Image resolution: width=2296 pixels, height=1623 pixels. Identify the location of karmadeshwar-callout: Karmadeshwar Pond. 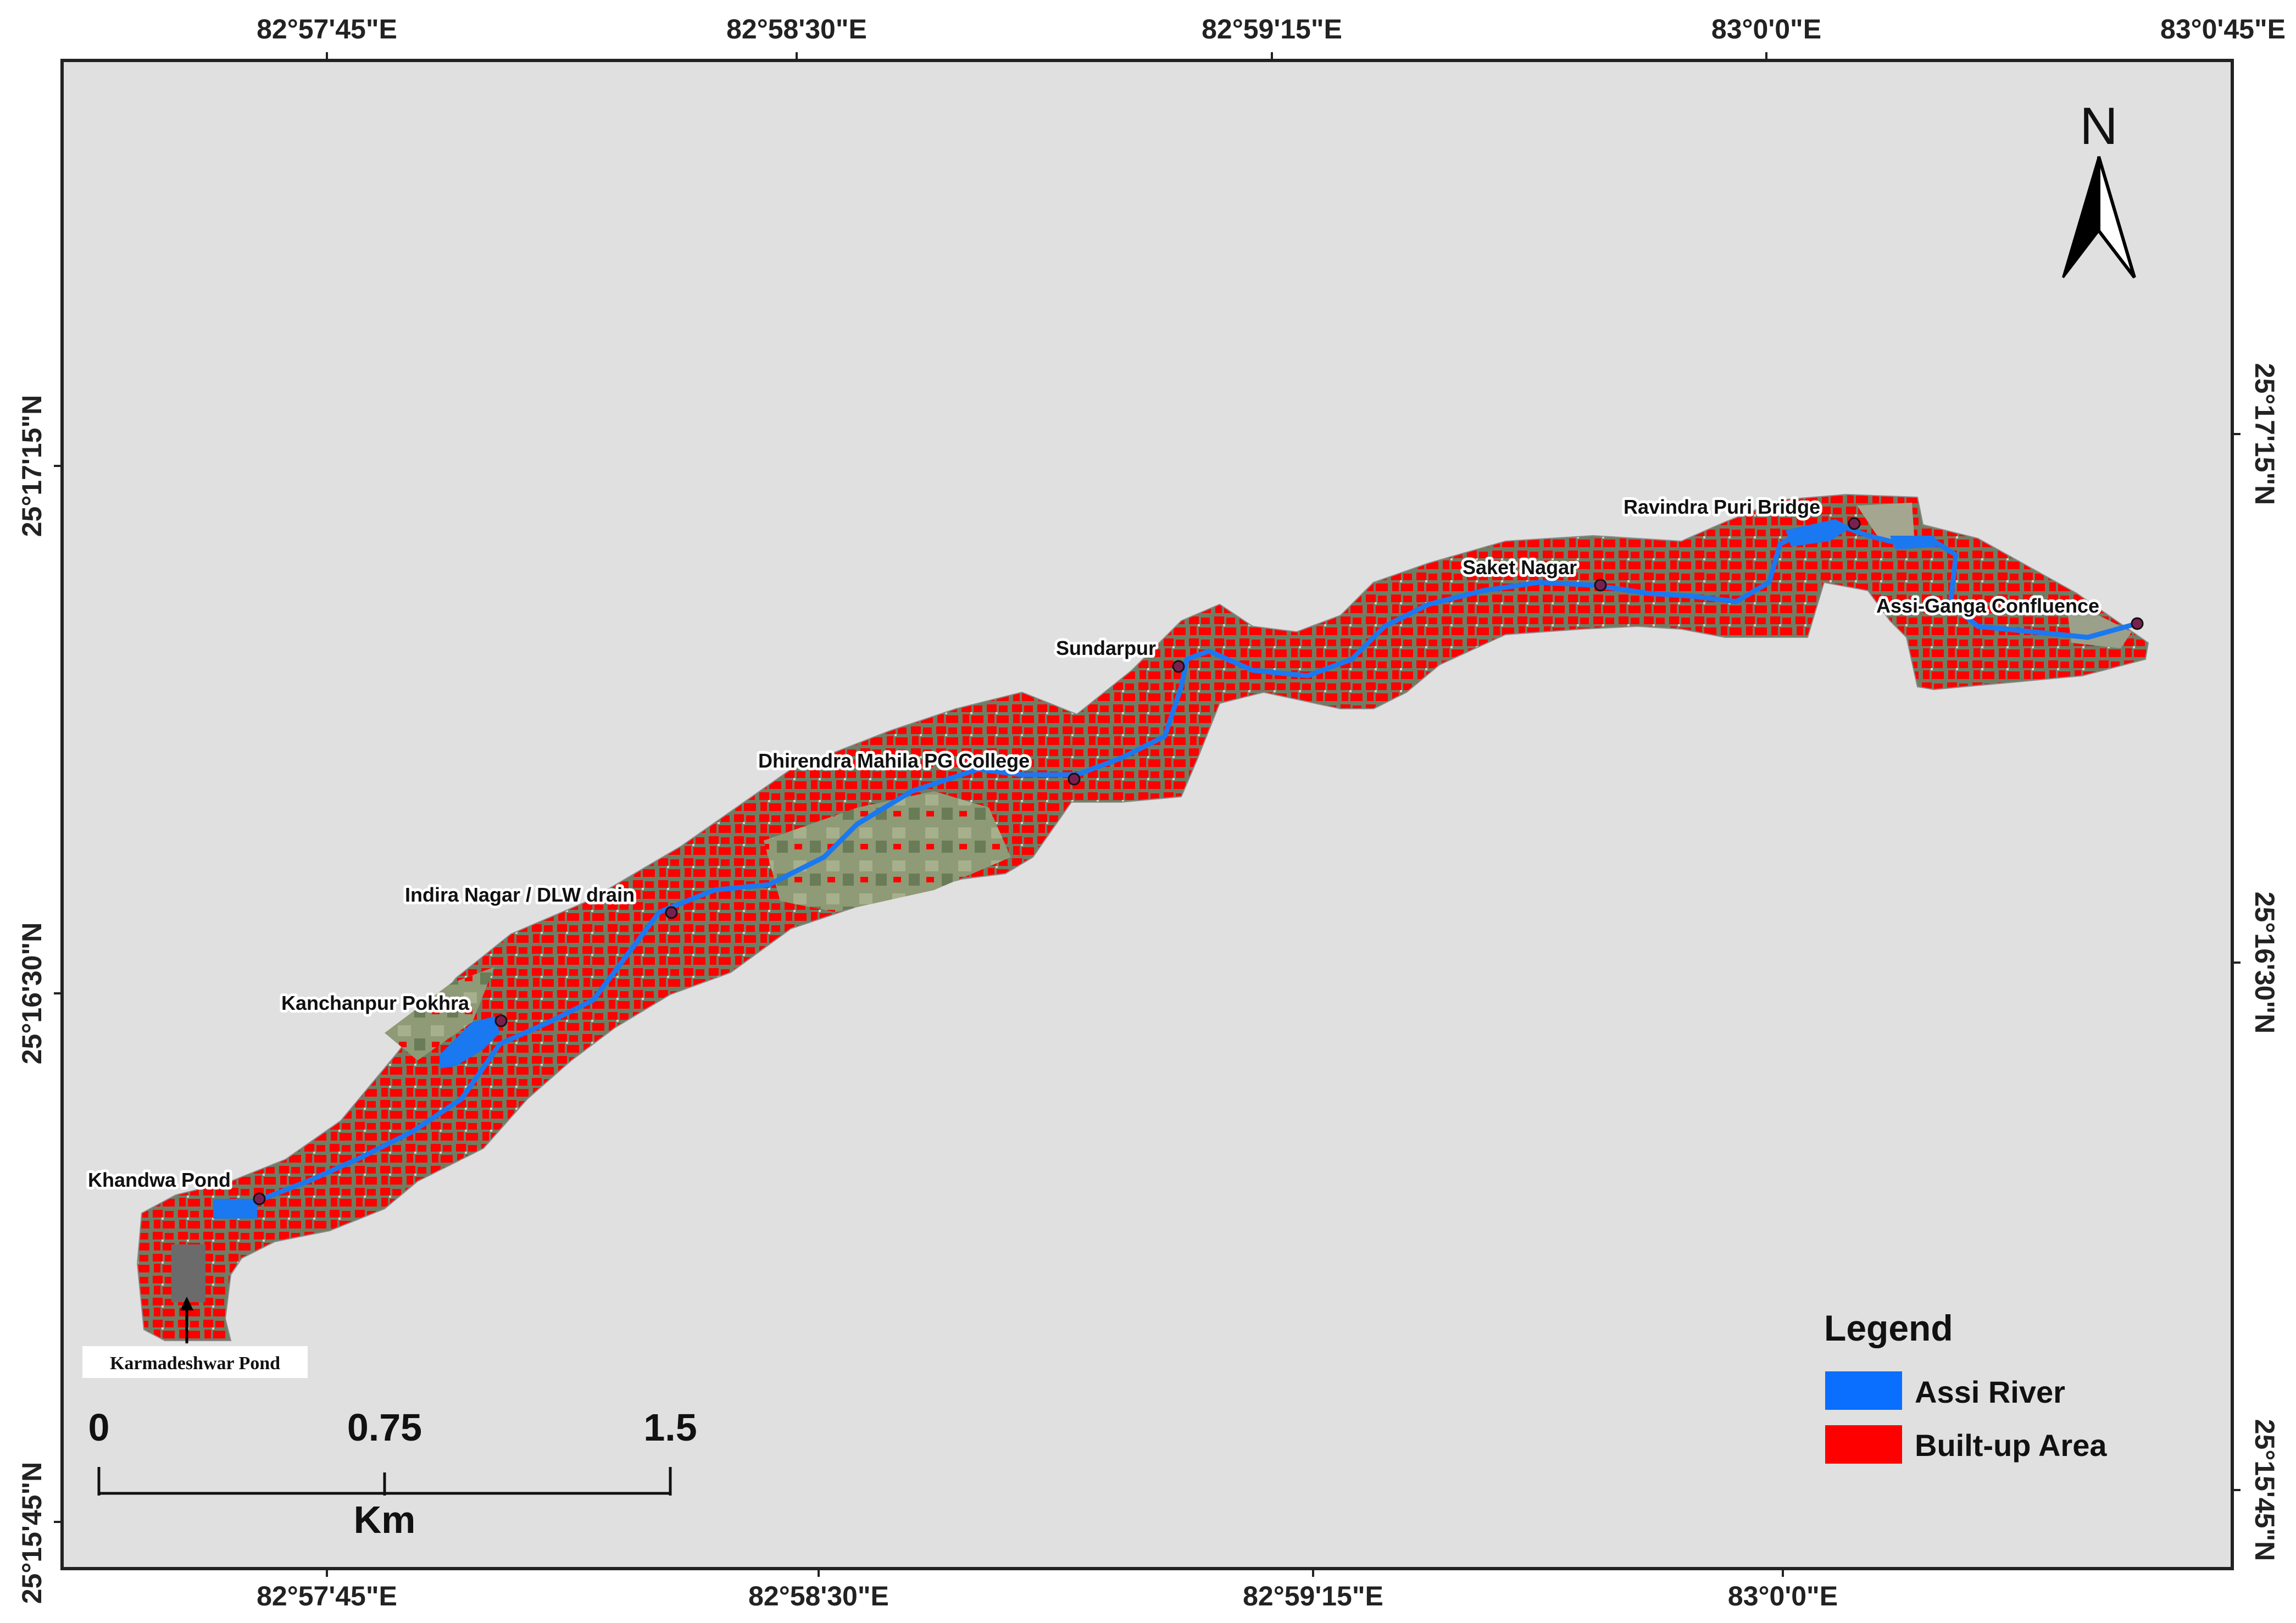
(195, 1337).